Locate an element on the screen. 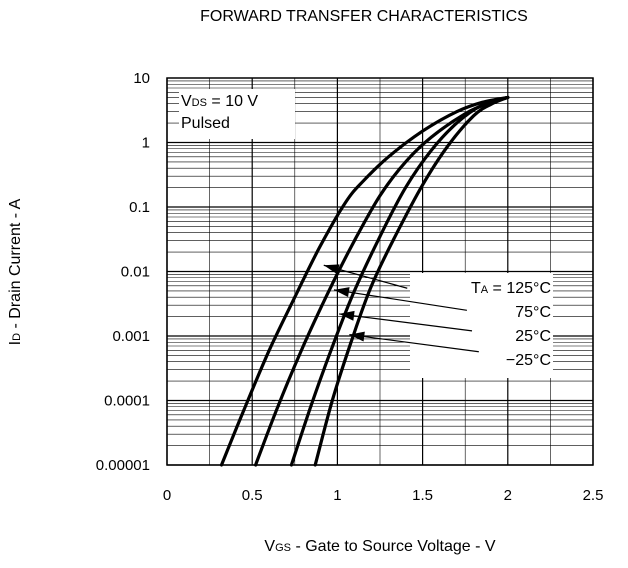  conditions-background is located at coordinates (237, 114).